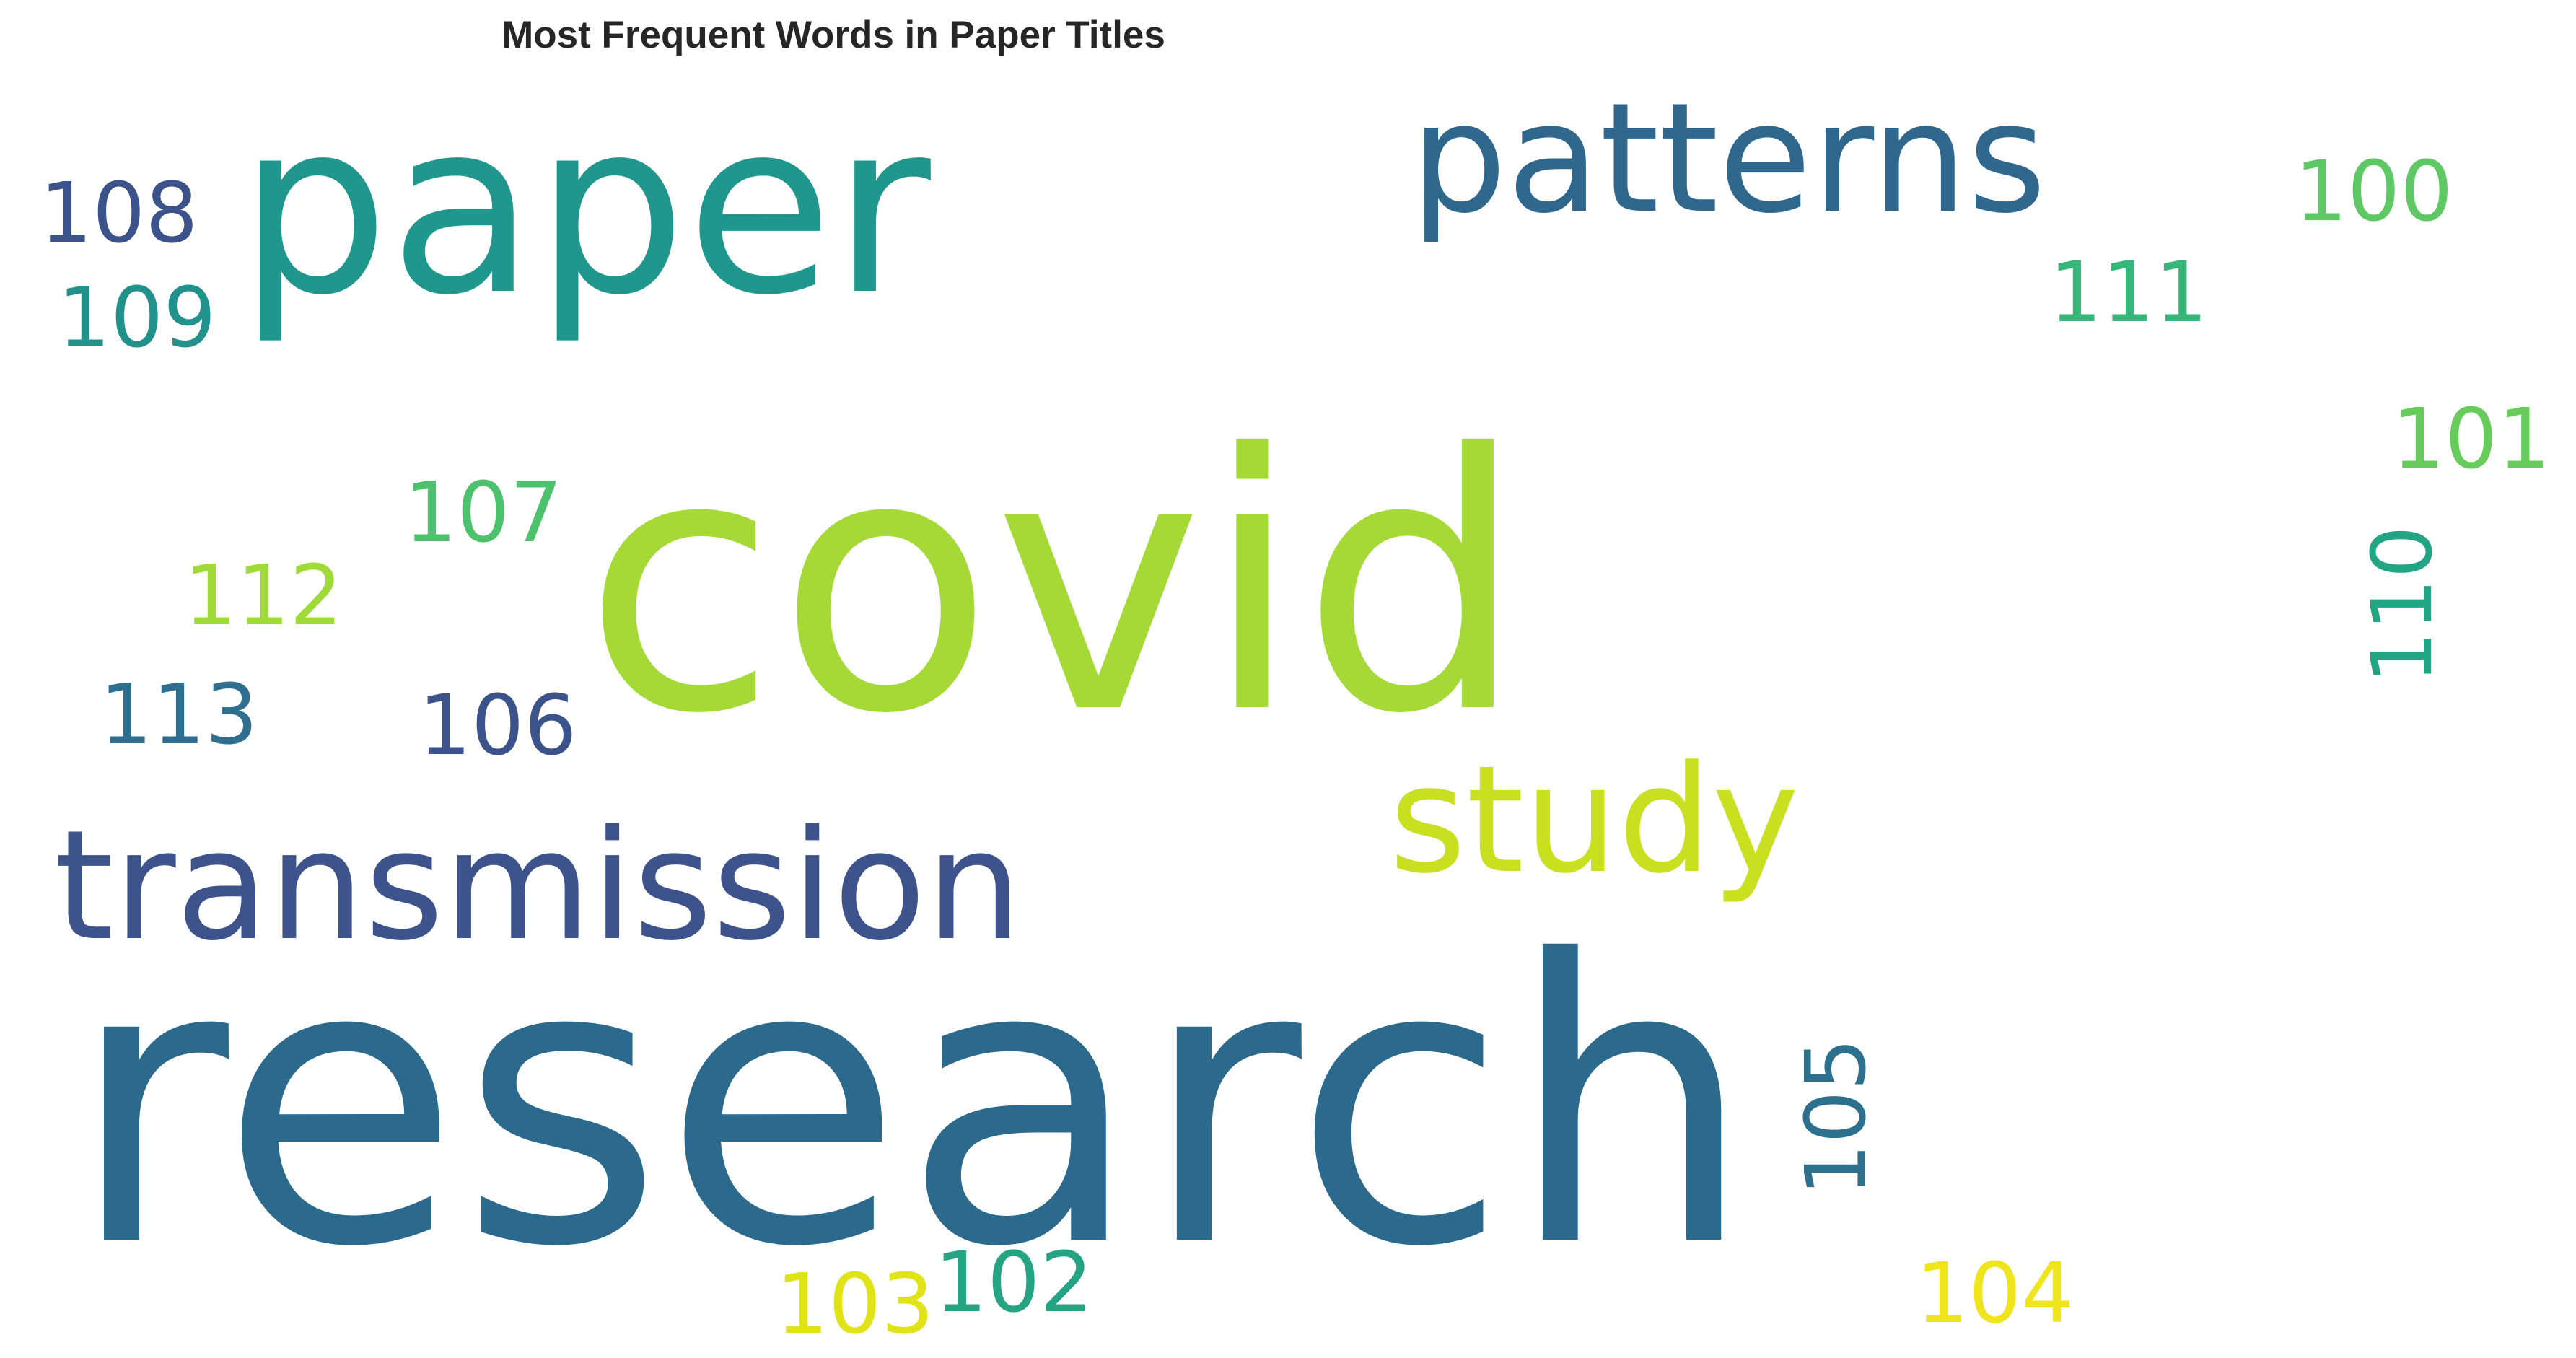 This screenshot has width=2576, height=1358. Describe the element at coordinates (2128, 293) in the screenshot. I see `word-111: 111` at that location.